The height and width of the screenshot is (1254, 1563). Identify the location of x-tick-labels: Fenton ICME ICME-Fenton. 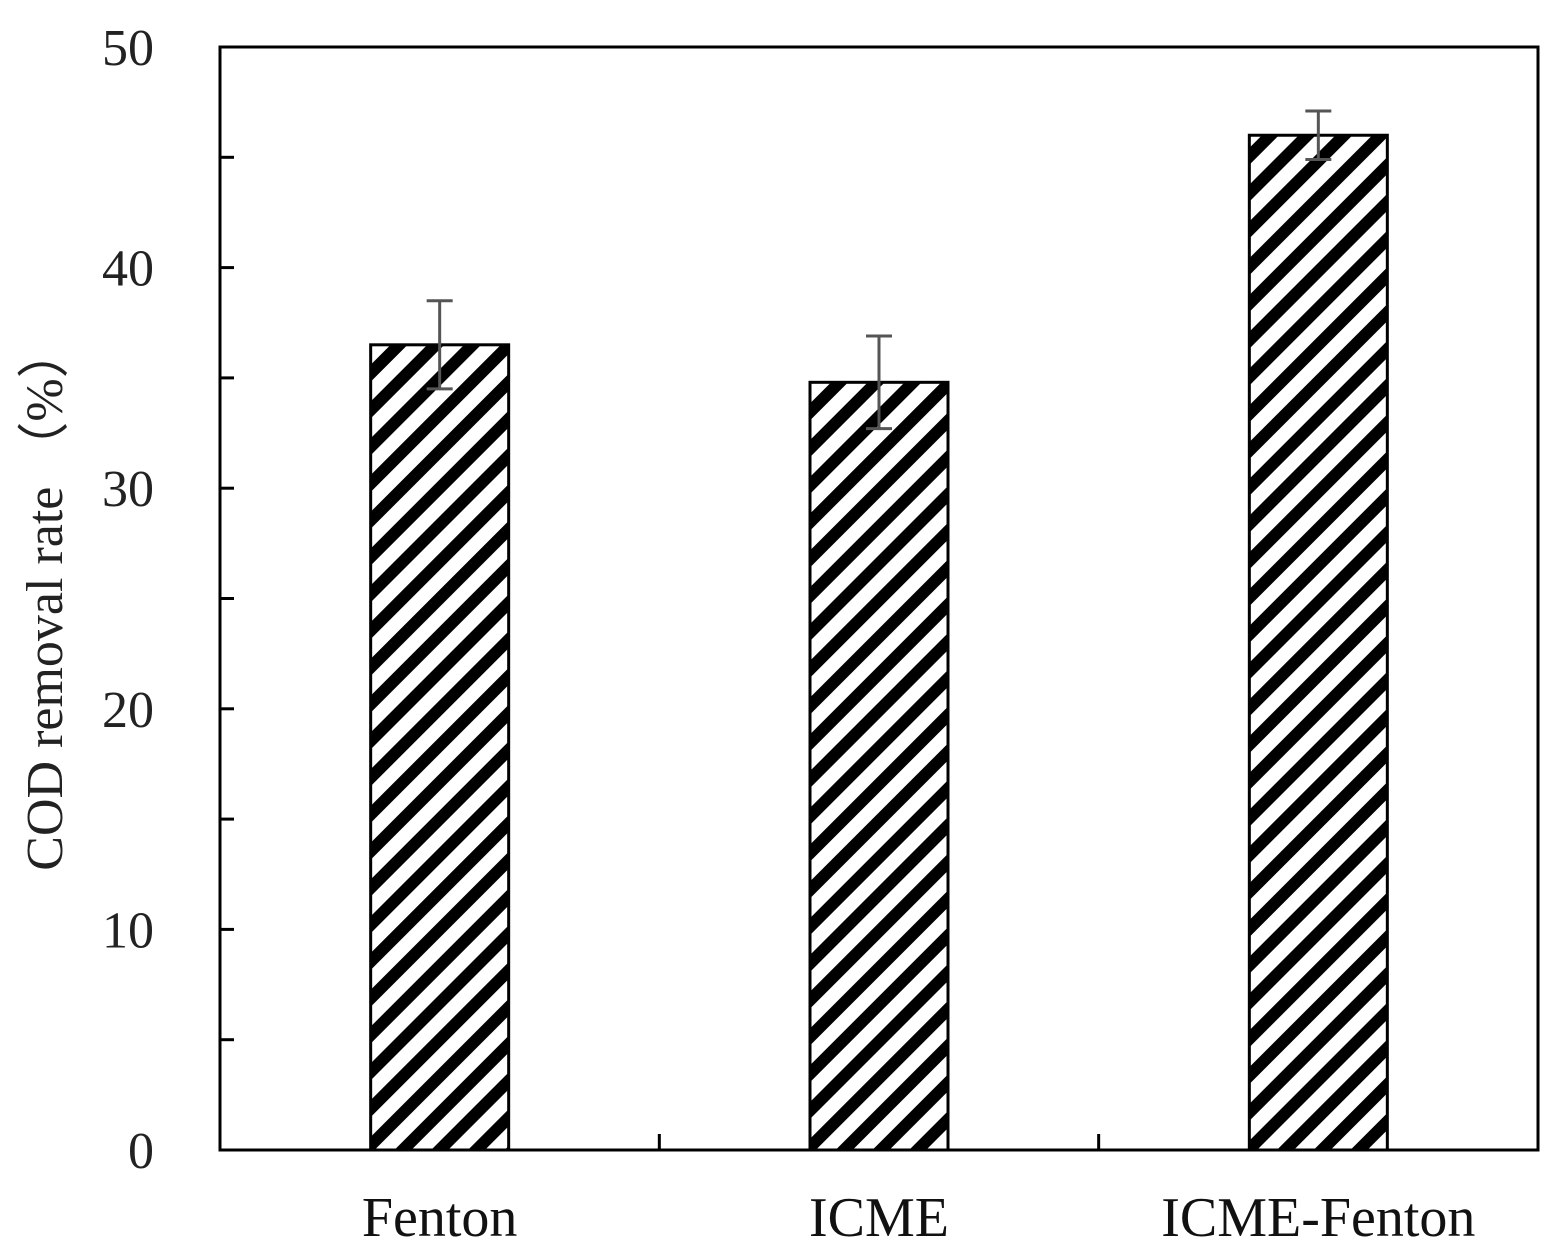
(919, 1218).